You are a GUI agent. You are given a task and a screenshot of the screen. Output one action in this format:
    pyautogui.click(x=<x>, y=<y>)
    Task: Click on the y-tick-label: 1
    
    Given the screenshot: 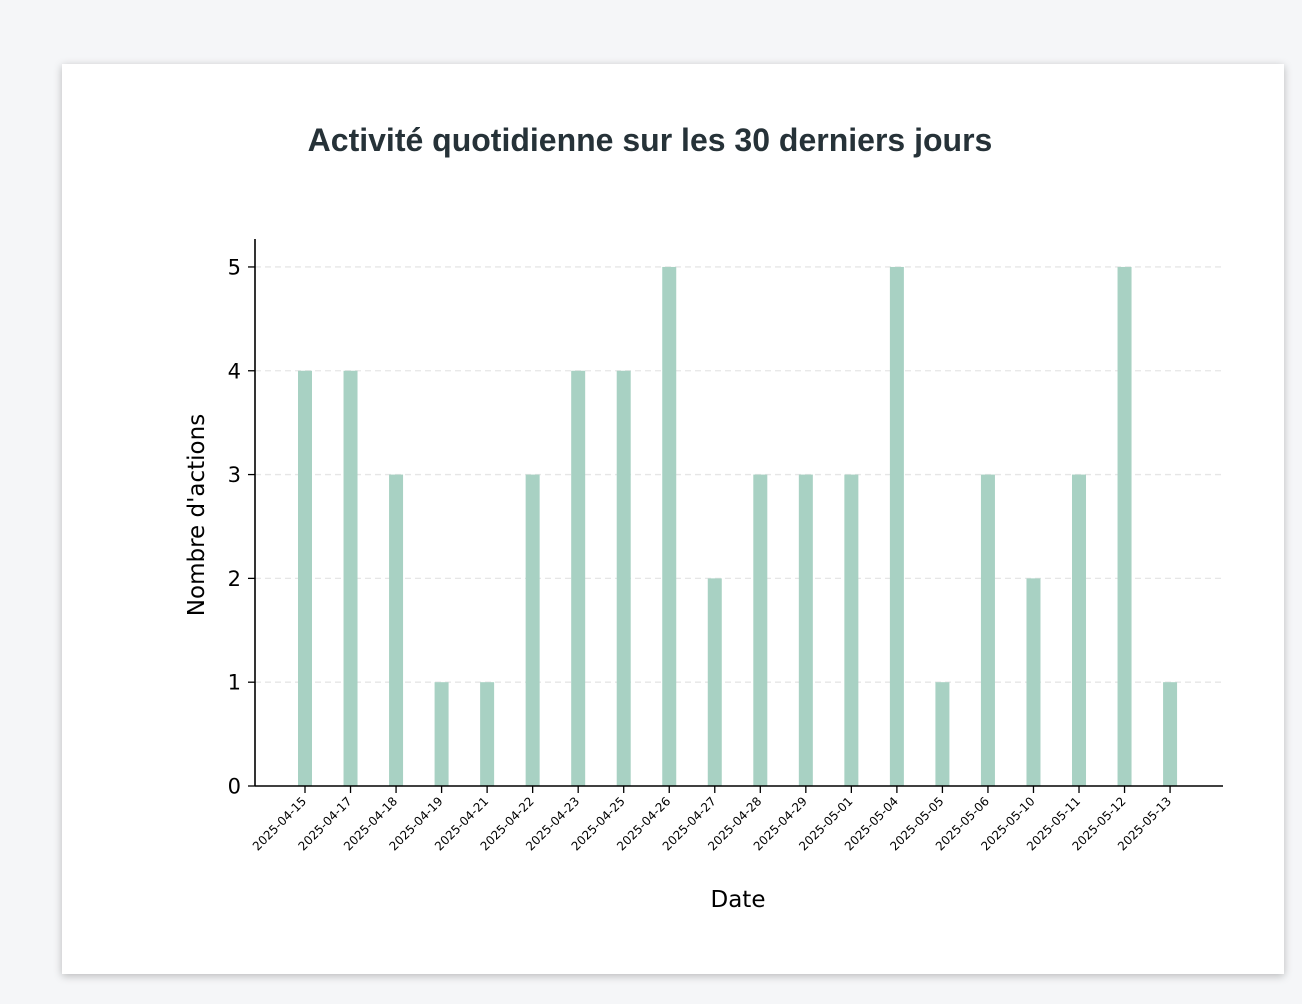 What is the action you would take?
    pyautogui.click(x=234, y=683)
    